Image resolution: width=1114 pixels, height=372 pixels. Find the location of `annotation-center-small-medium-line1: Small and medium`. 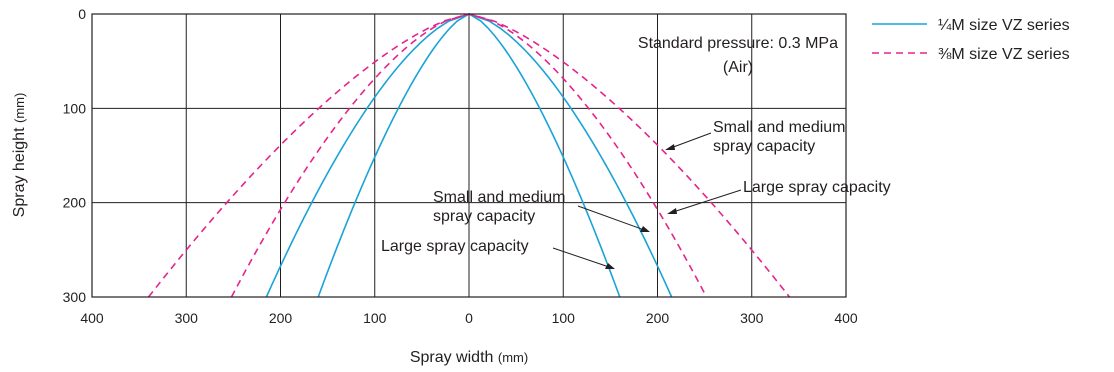

annotation-center-small-medium-line1: Small and medium is located at coordinates (499, 197).